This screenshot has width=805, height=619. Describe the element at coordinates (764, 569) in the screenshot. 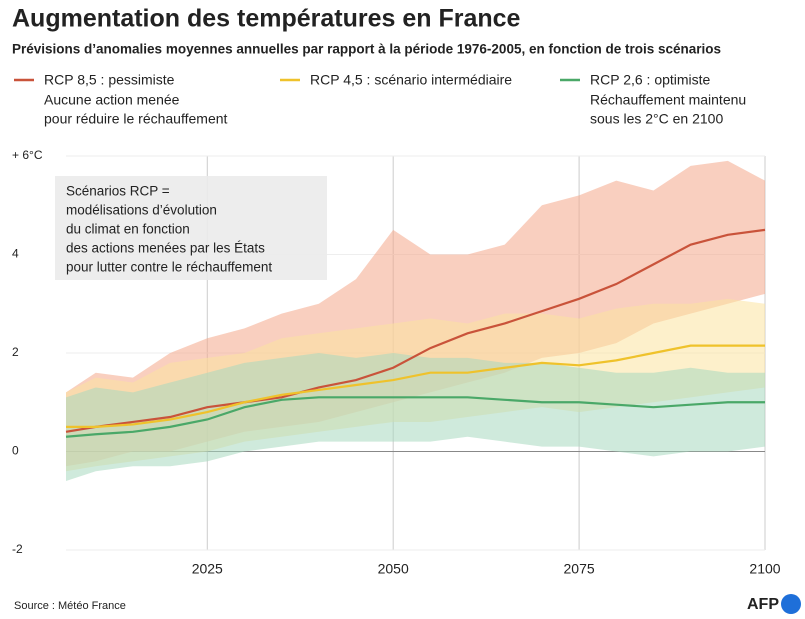

I see `x-tick-label: 2100` at that location.